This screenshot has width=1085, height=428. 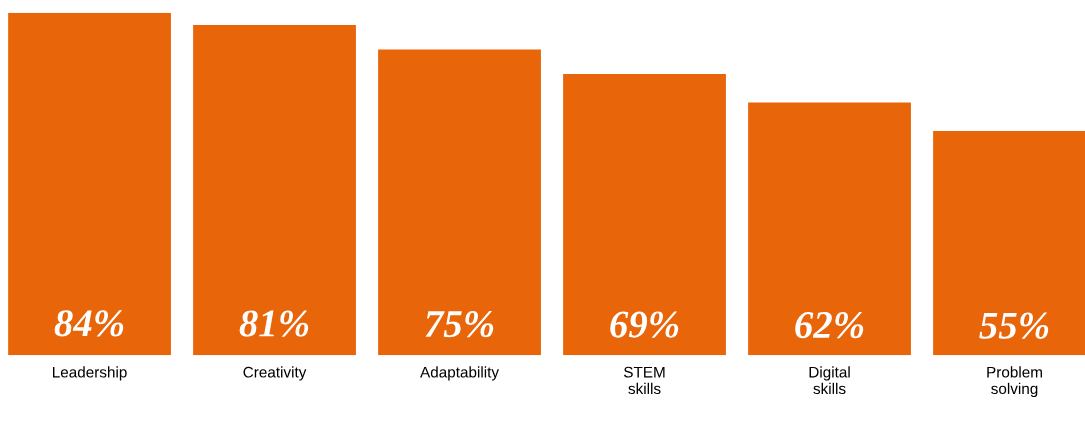 I want to click on x-tick-label: STEM skills, so click(x=644, y=380).